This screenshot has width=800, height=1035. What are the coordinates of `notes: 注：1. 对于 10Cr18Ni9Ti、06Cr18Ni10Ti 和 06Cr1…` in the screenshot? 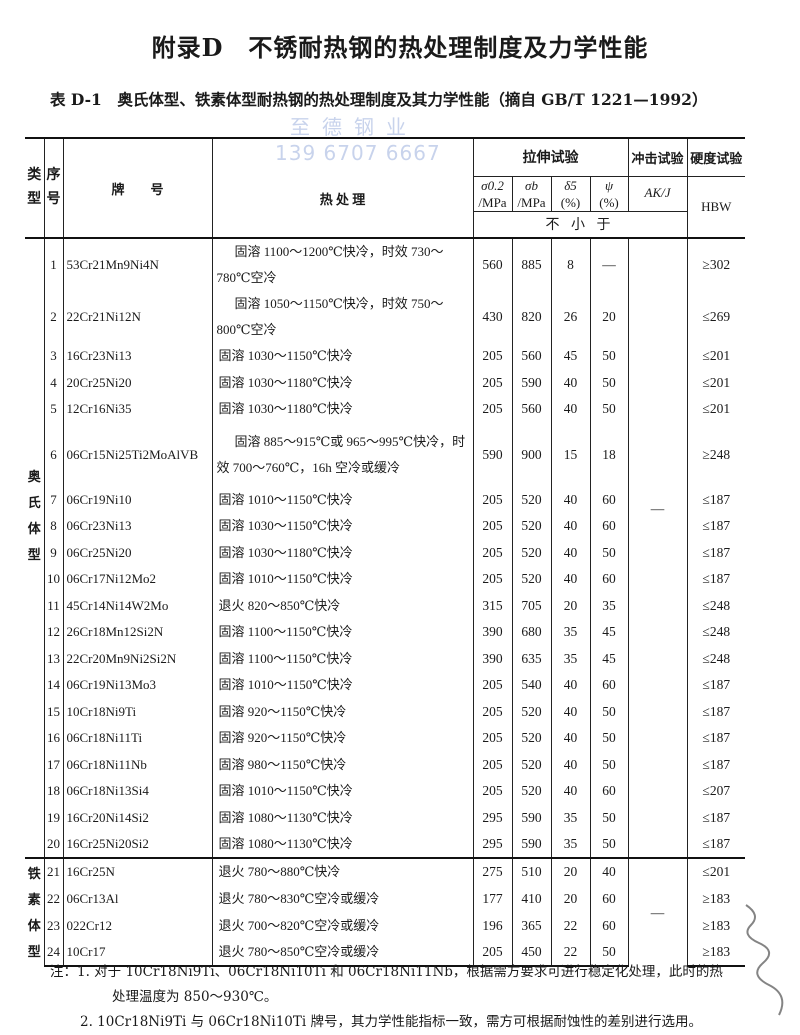 It's located at (386, 997).